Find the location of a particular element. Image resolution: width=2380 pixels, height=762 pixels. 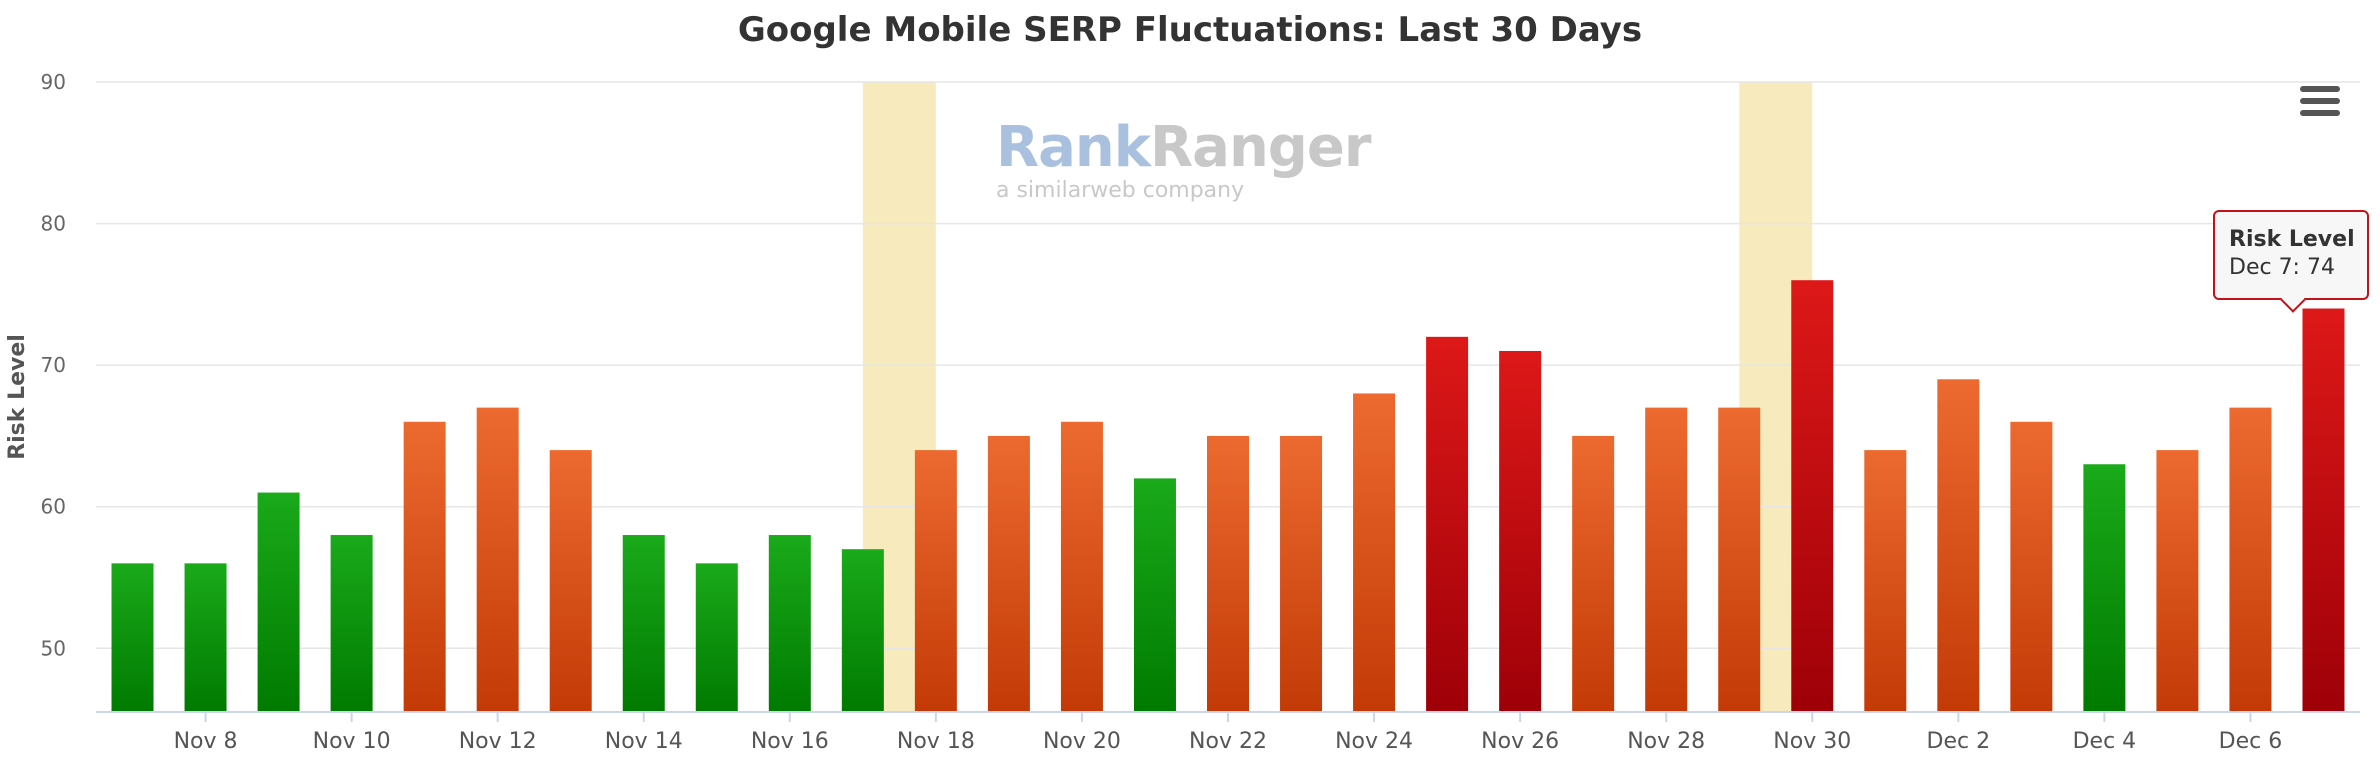

x-tick-label: Dec 2 is located at coordinates (1959, 741).